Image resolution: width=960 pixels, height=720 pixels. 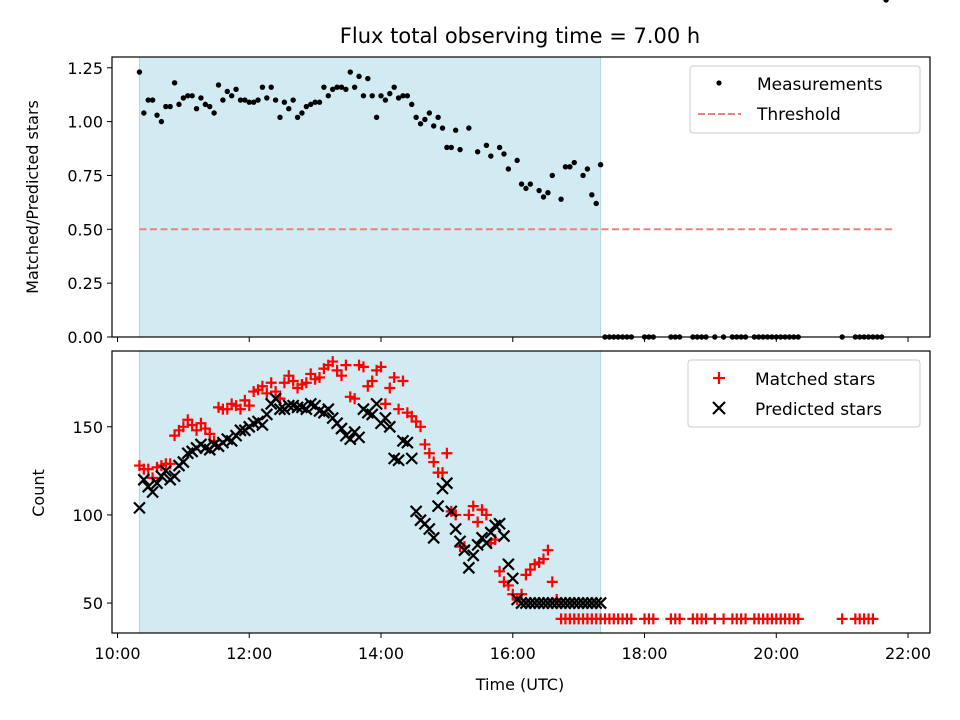 What do you see at coordinates (117, 653) in the screenshot?
I see `x-tick-label: 10:00` at bounding box center [117, 653].